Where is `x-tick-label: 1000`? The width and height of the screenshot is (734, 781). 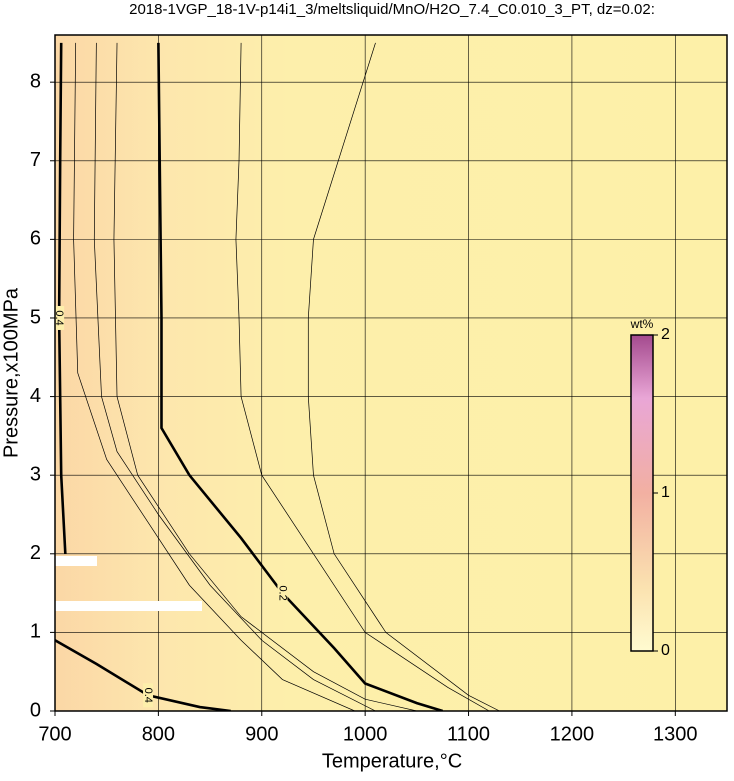 x-tick-label: 1000 is located at coordinates (365, 734).